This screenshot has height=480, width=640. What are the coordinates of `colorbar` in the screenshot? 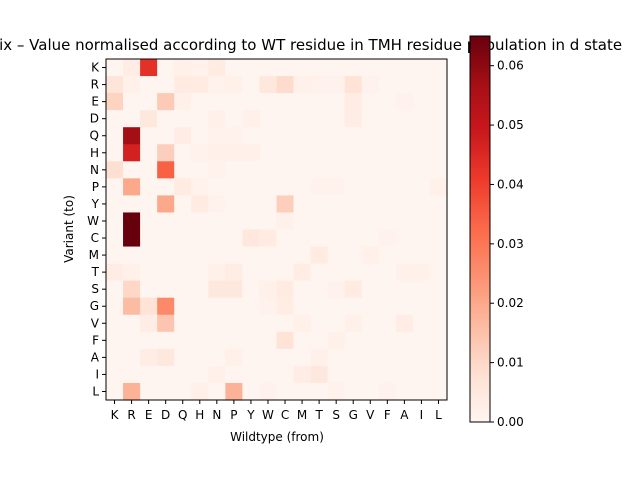 It's located at (480, 229).